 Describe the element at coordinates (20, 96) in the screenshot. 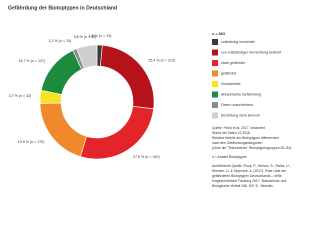

I see `data-label: 3,7 % (n = 32)` at that location.